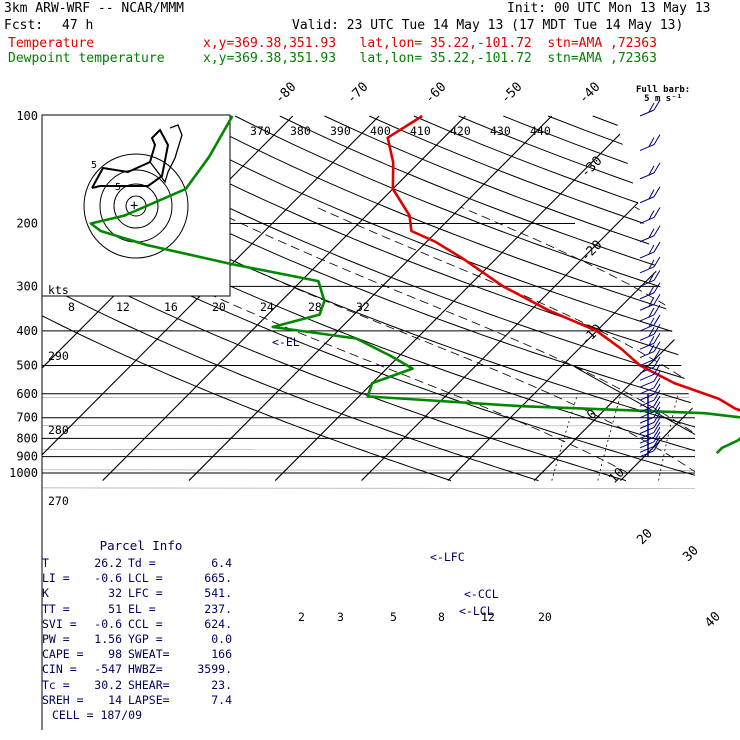 Image resolution: width=740 pixels, height=740 pixels. What do you see at coordinates (58, 430) in the screenshot?
I see `theta-side-label: 280` at bounding box center [58, 430].